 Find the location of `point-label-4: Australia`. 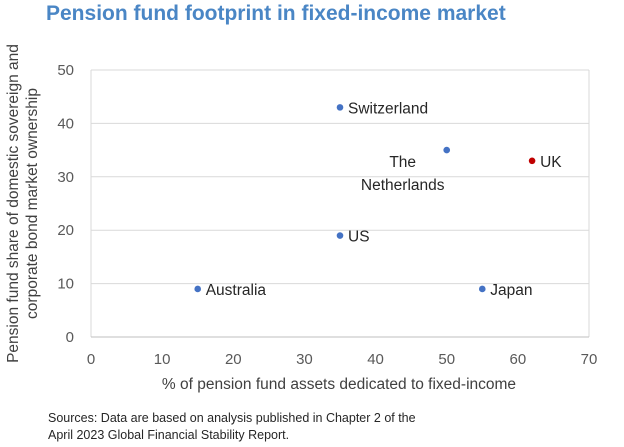

point-label-4: Australia is located at coordinates (236, 290).